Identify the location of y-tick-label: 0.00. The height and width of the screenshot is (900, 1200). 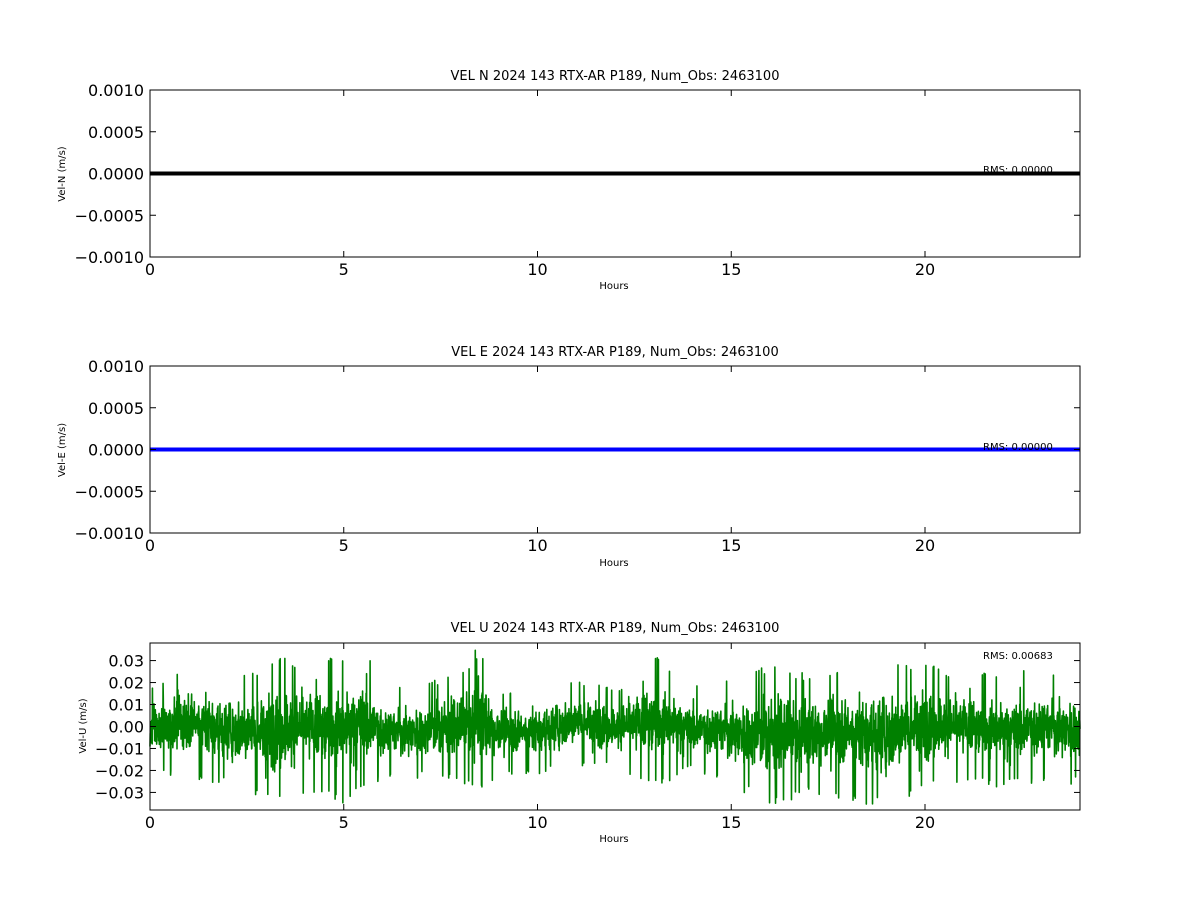
(126, 727).